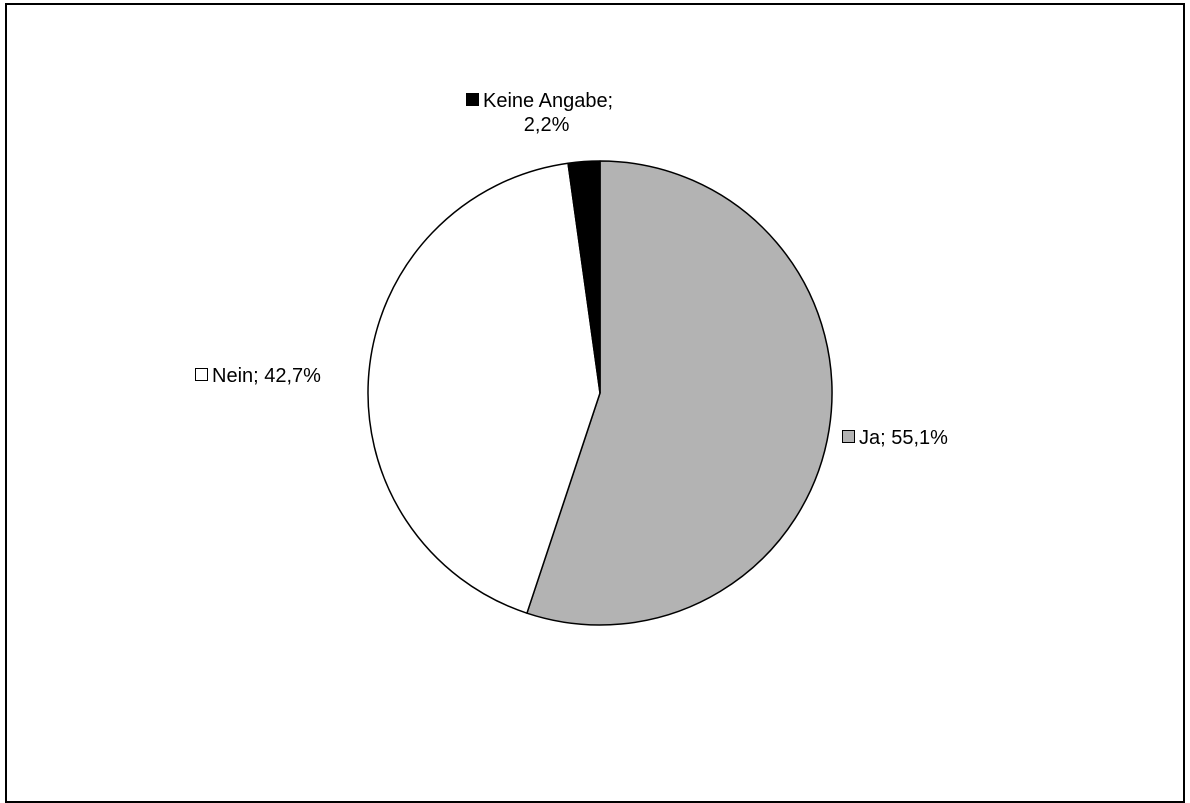 Image resolution: width=1190 pixels, height=803 pixels. I want to click on pie-slice-ja, so click(679, 393).